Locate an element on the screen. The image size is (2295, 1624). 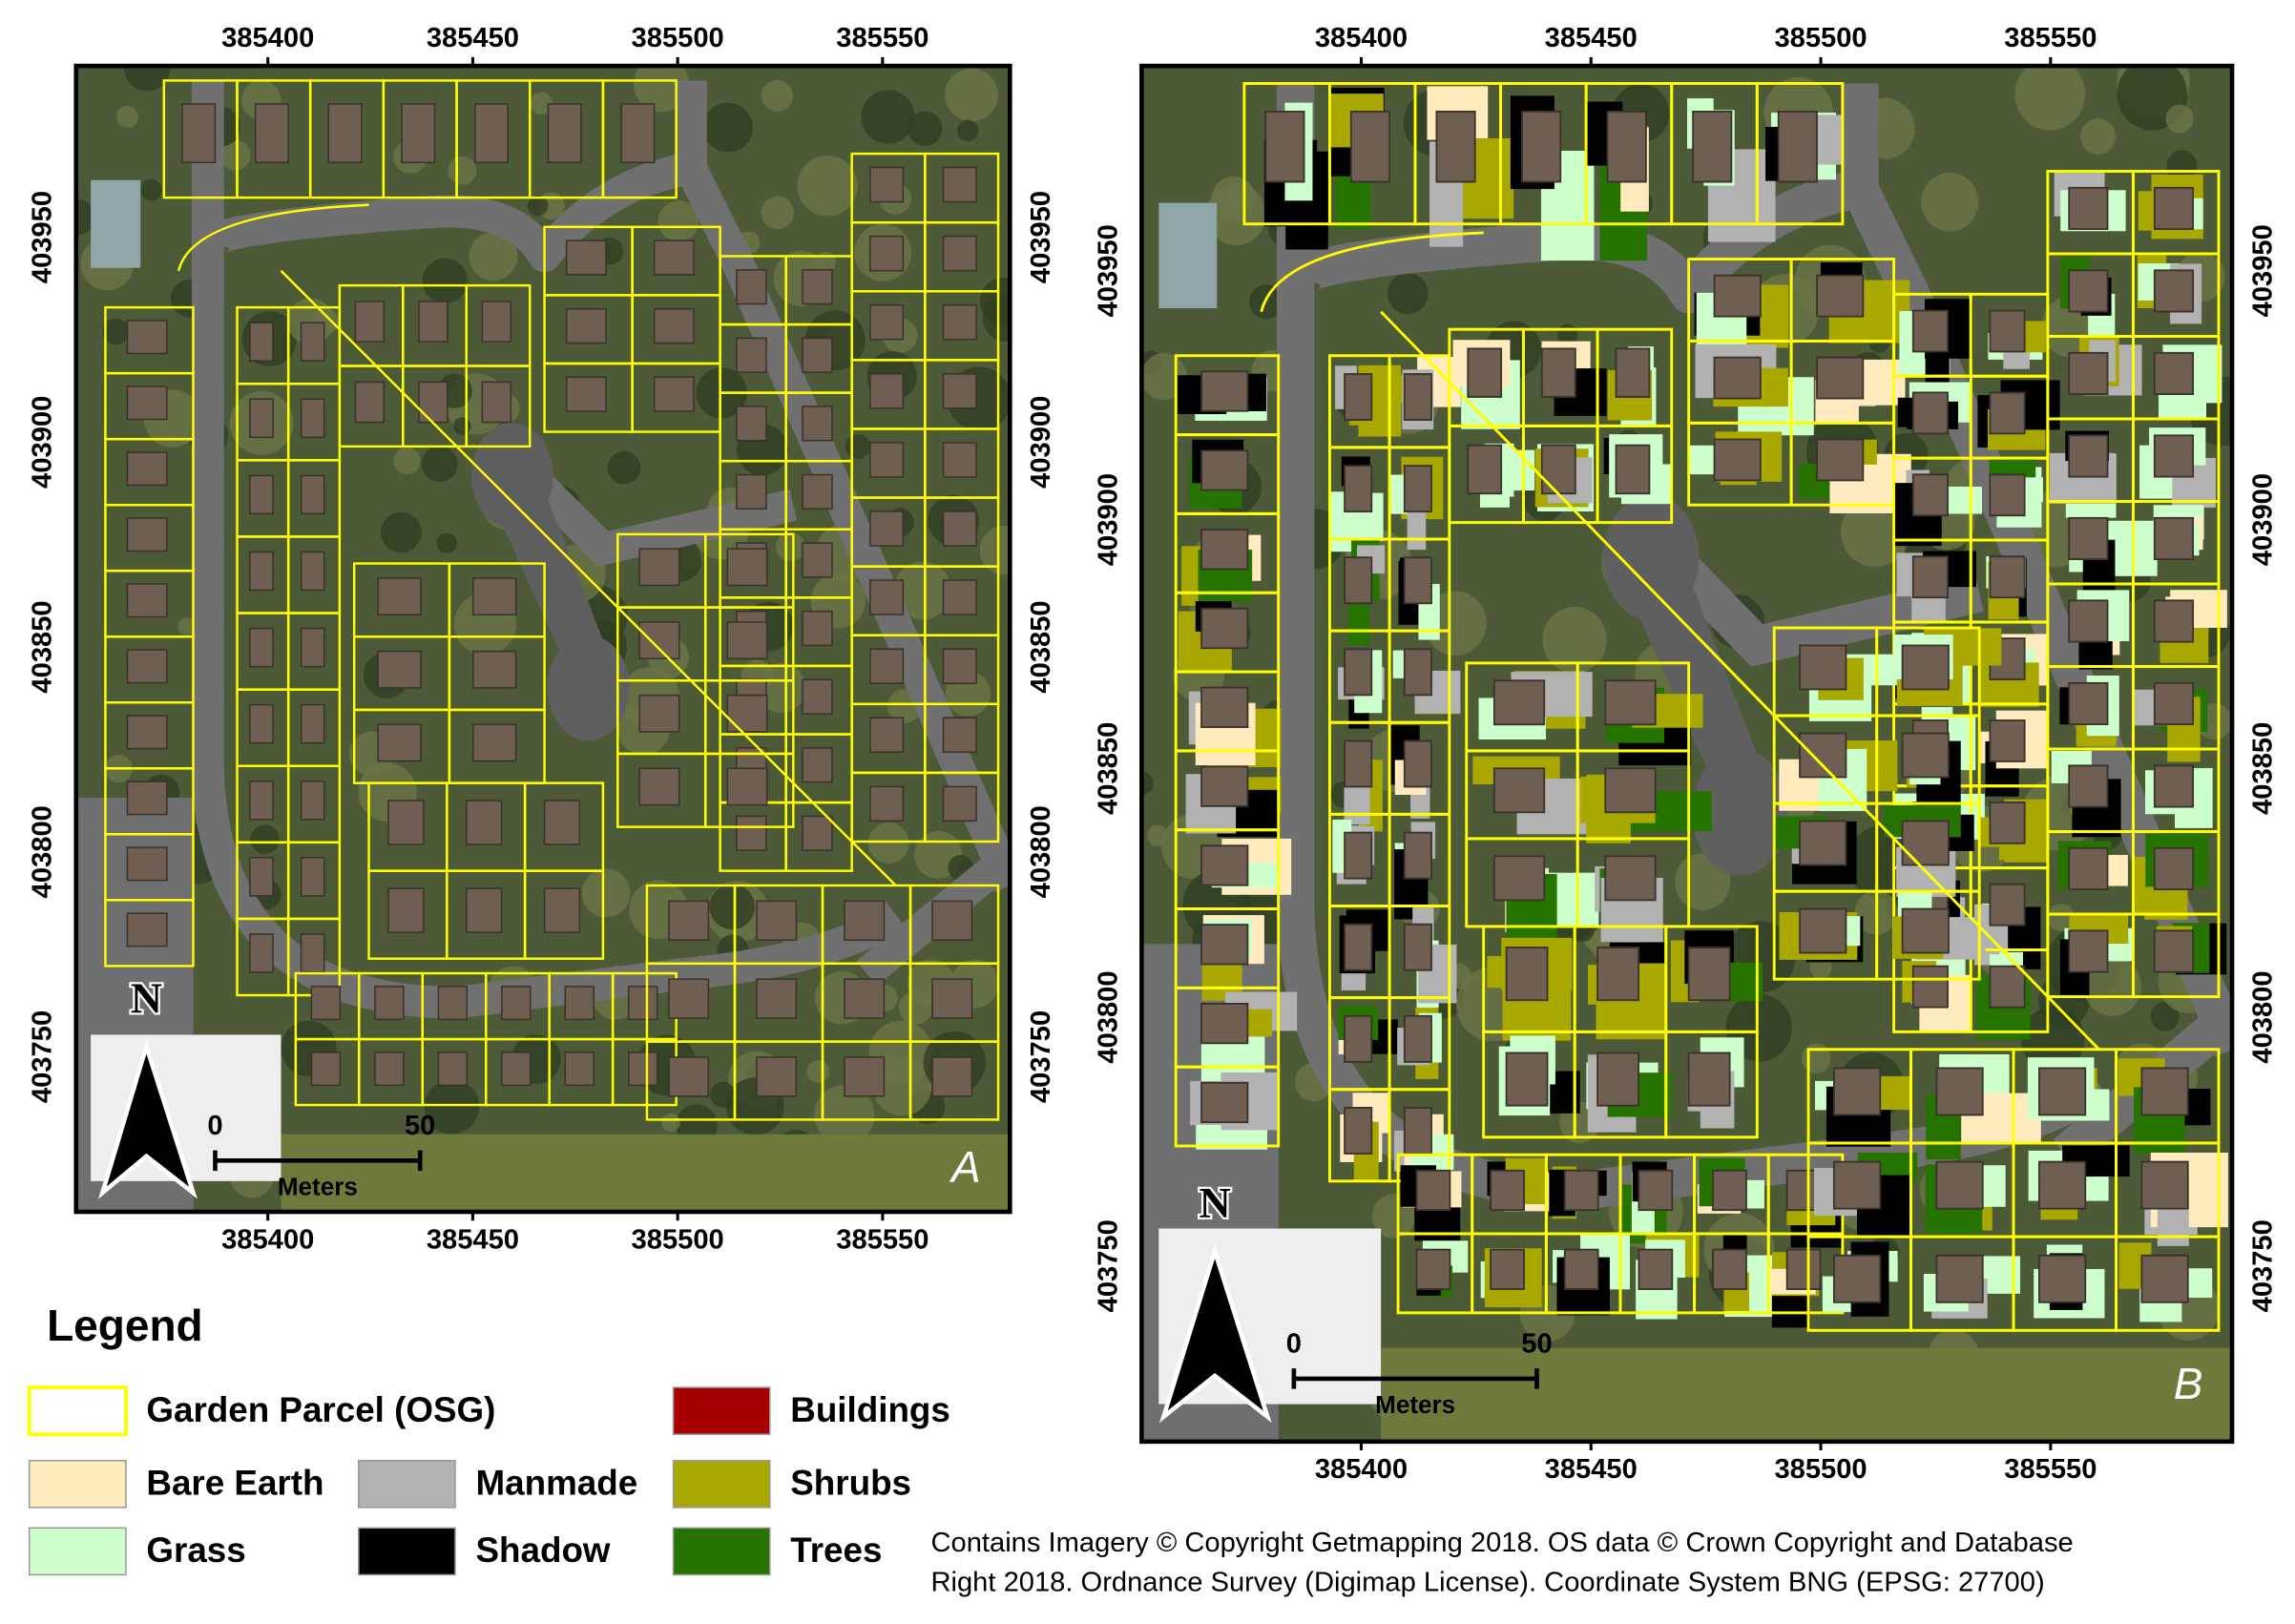
y-tick-label: 403800 is located at coordinates (1108, 1016).